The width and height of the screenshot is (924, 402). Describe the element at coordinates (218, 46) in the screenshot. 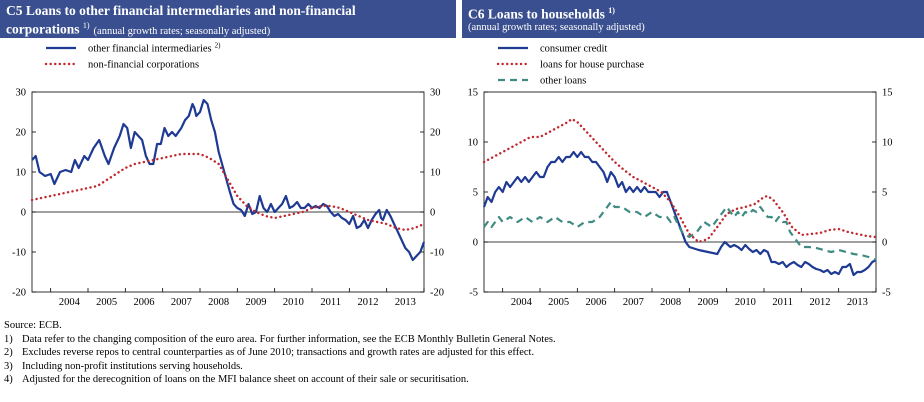

I see `legend-label-sup: 2)` at that location.